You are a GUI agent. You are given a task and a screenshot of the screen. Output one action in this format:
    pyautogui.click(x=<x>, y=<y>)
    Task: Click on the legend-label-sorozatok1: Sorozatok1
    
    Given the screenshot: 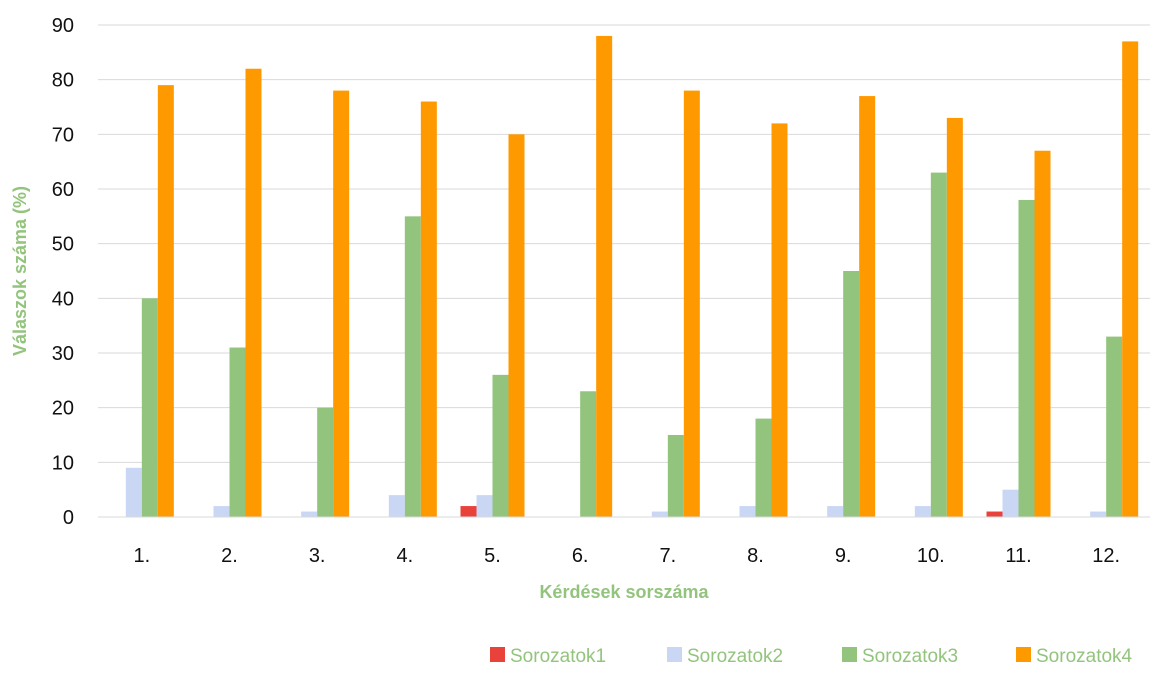 What is the action you would take?
    pyautogui.click(x=558, y=656)
    